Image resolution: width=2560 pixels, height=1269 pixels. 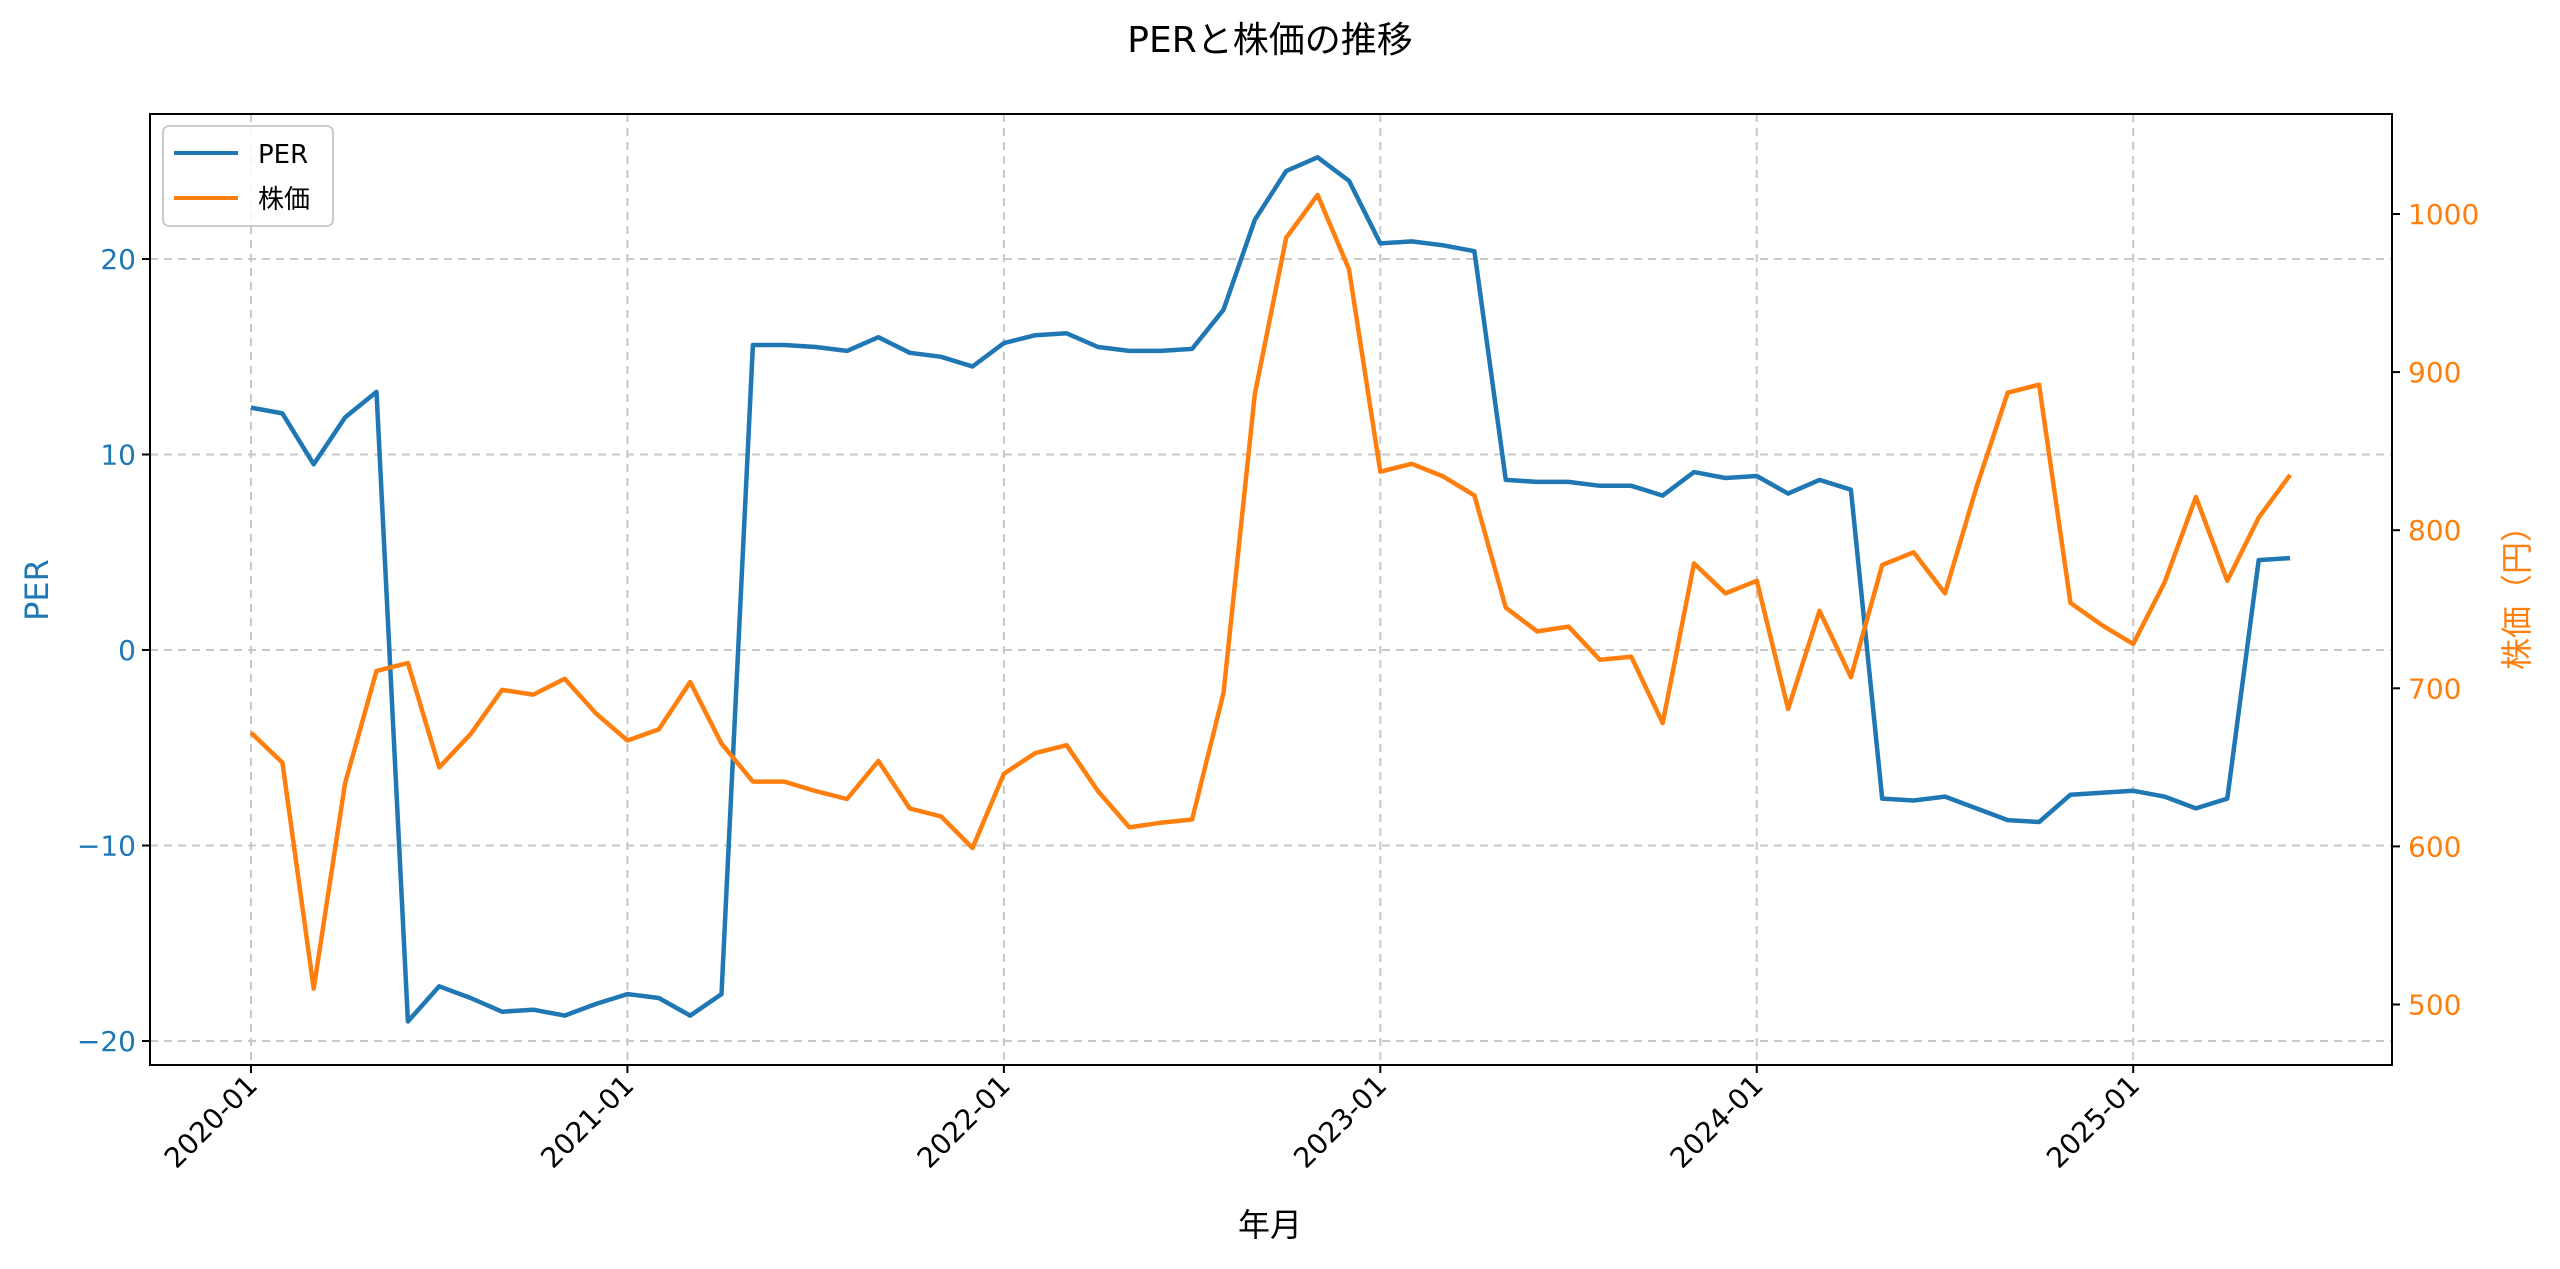 I want to click on y-tick-label-right: 800, so click(x=2434, y=530).